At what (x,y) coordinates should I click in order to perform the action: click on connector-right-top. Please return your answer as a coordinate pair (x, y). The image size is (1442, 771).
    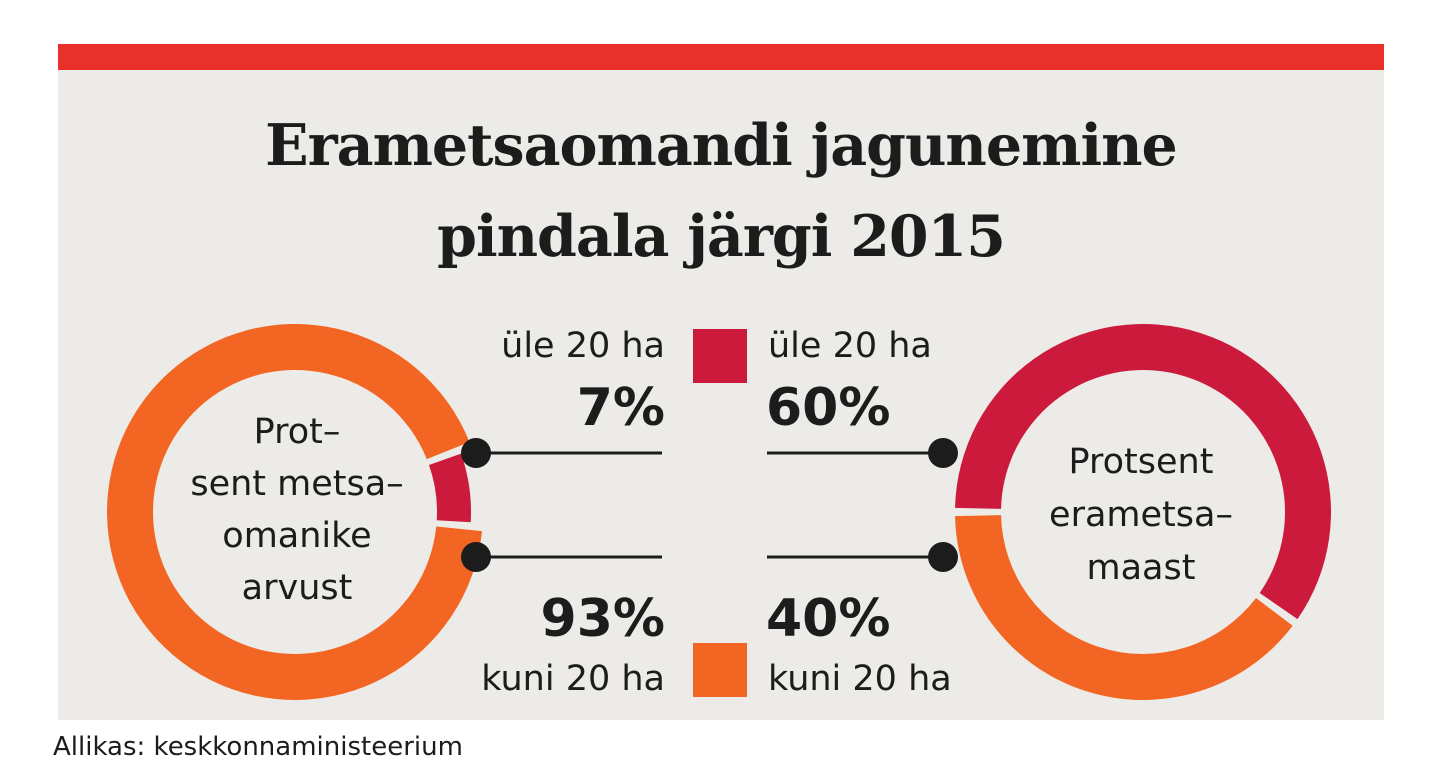
    Looking at the image, I should click on (862, 453).